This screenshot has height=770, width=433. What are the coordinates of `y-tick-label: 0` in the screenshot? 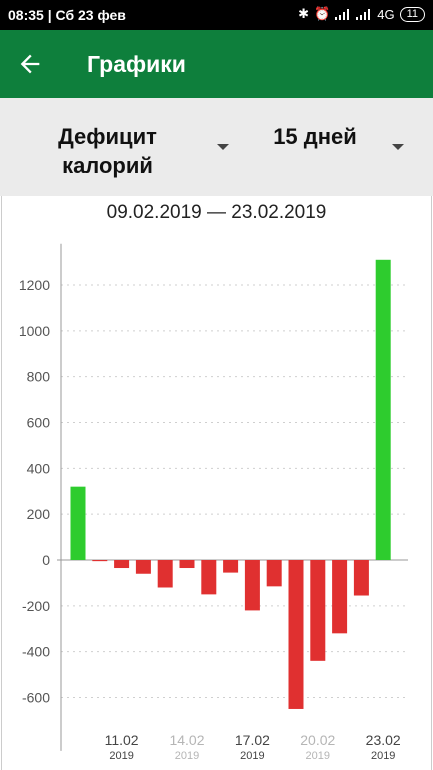 It's located at (46, 560).